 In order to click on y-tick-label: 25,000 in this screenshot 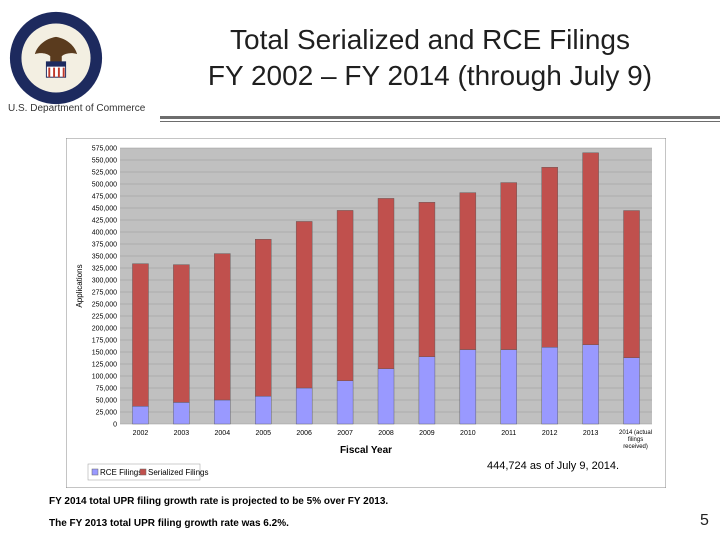, I will do `click(107, 413)`.